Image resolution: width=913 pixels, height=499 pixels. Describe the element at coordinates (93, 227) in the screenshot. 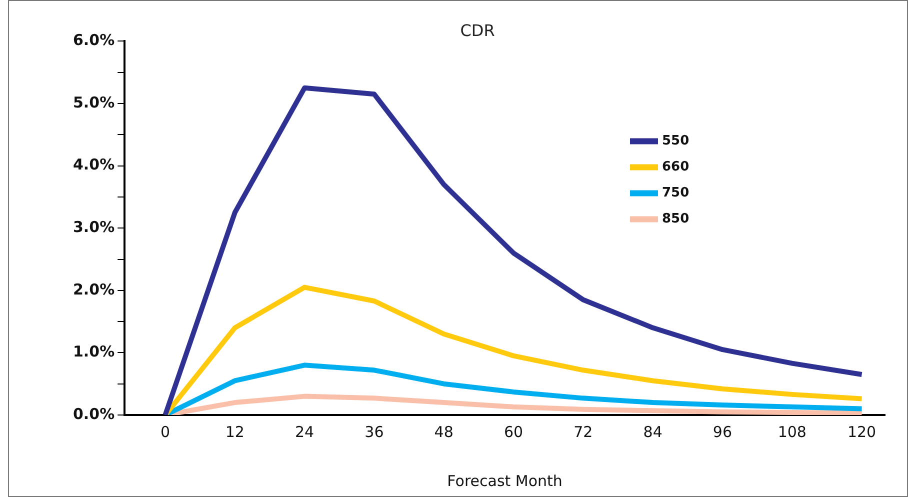

I see `y-tick-label: 3.0%` at that location.